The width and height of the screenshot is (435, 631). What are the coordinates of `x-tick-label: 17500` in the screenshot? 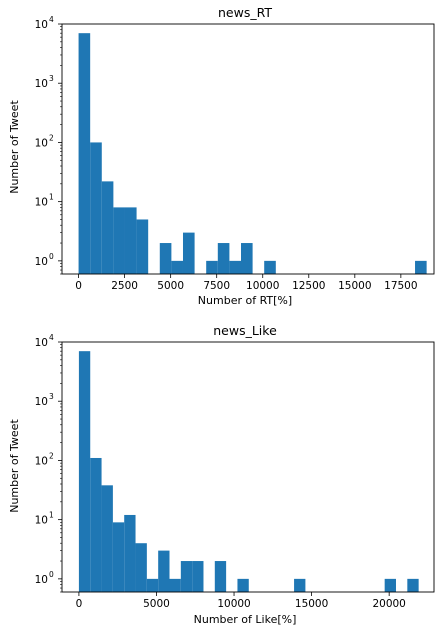 It's located at (400, 286).